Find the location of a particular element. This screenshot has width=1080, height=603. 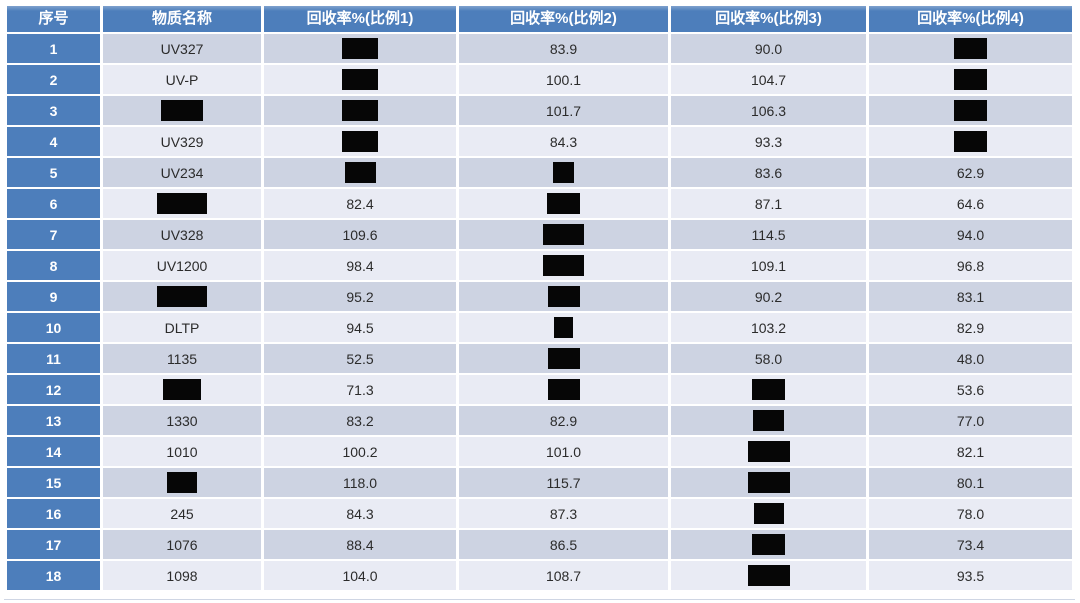

cell-recovery-4: 93.5 is located at coordinates (970, 575).